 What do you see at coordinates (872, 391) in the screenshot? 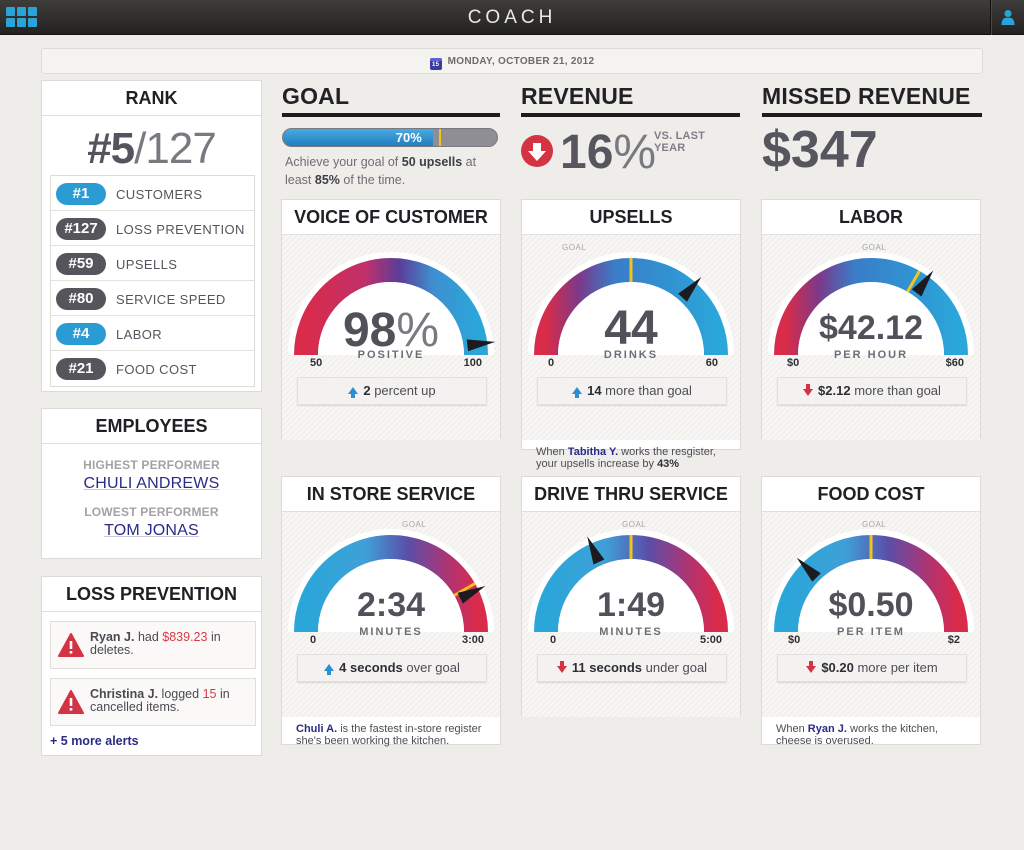
I see `gauge-delta: $2.12 more than goal` at bounding box center [872, 391].